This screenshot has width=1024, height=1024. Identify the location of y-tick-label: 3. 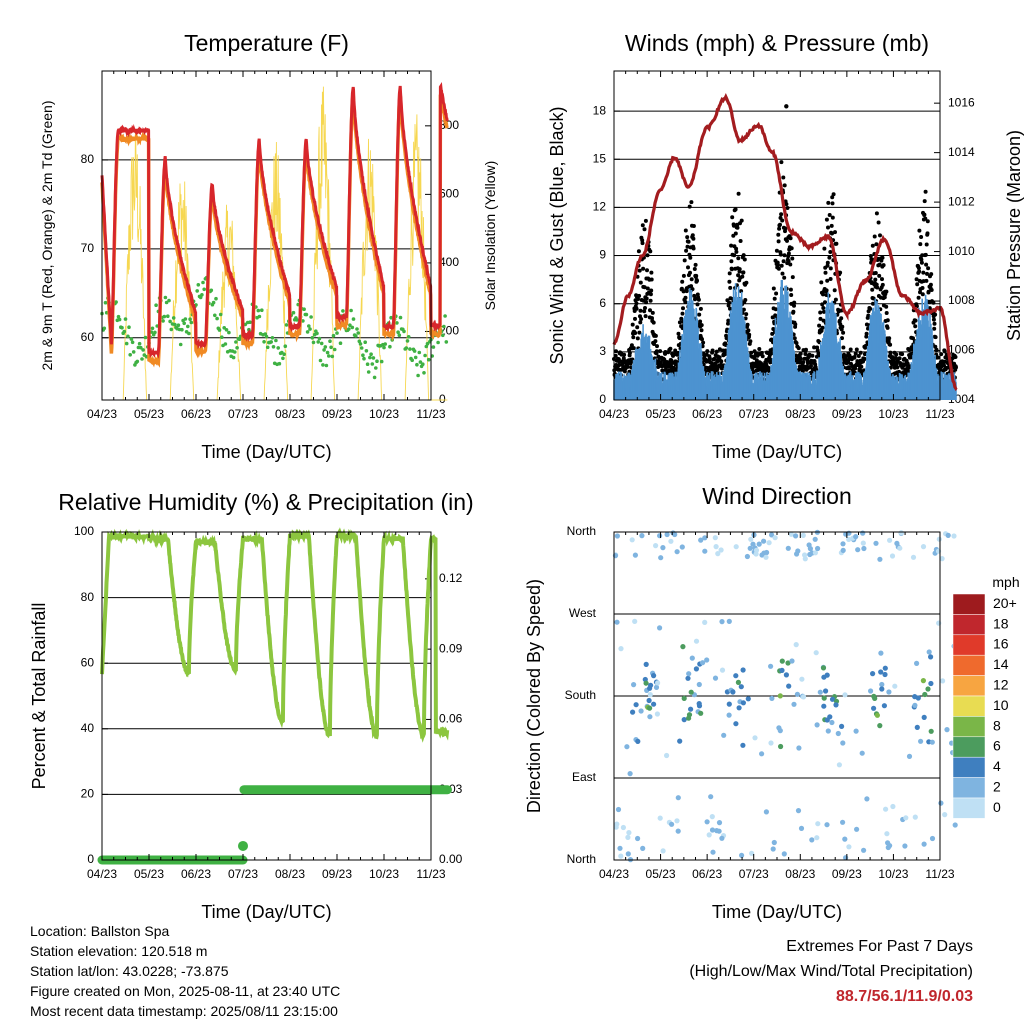
(602, 351).